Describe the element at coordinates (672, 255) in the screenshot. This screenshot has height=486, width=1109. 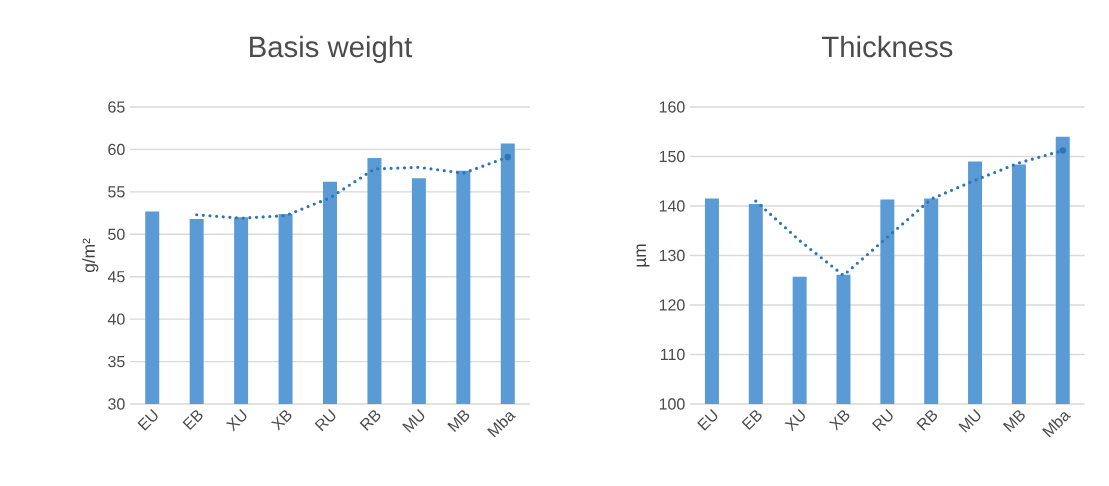
I see `y-tick-label: 130` at that location.